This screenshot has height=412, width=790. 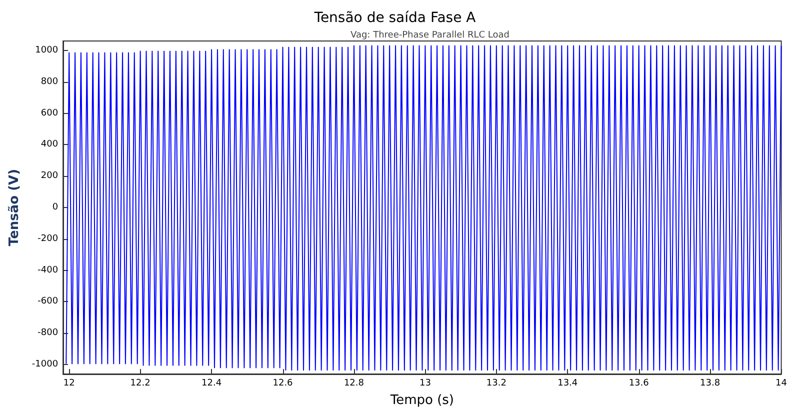 I want to click on y-tick-label: -1000, so click(x=45, y=365).